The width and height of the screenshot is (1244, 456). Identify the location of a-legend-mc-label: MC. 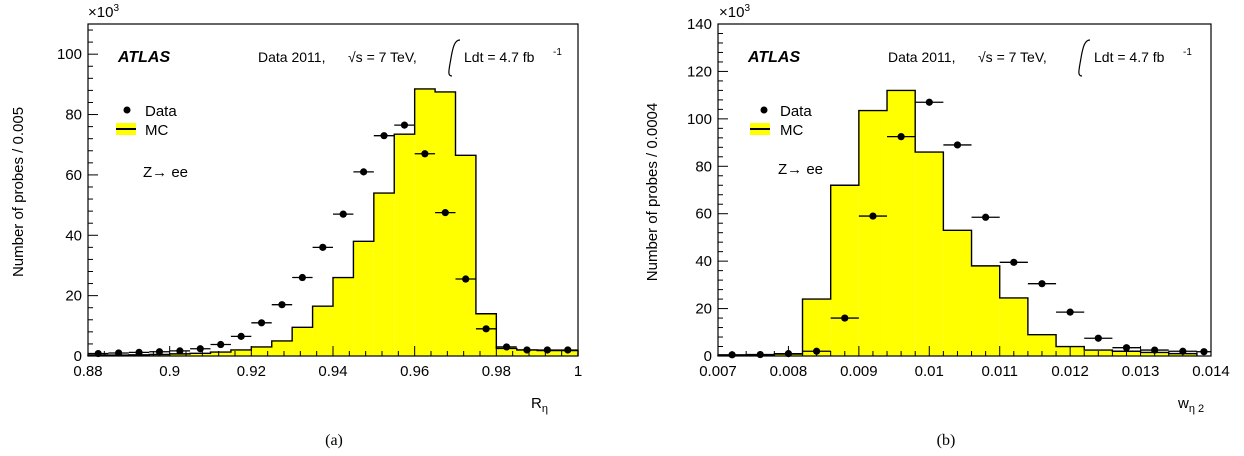
(156, 130).